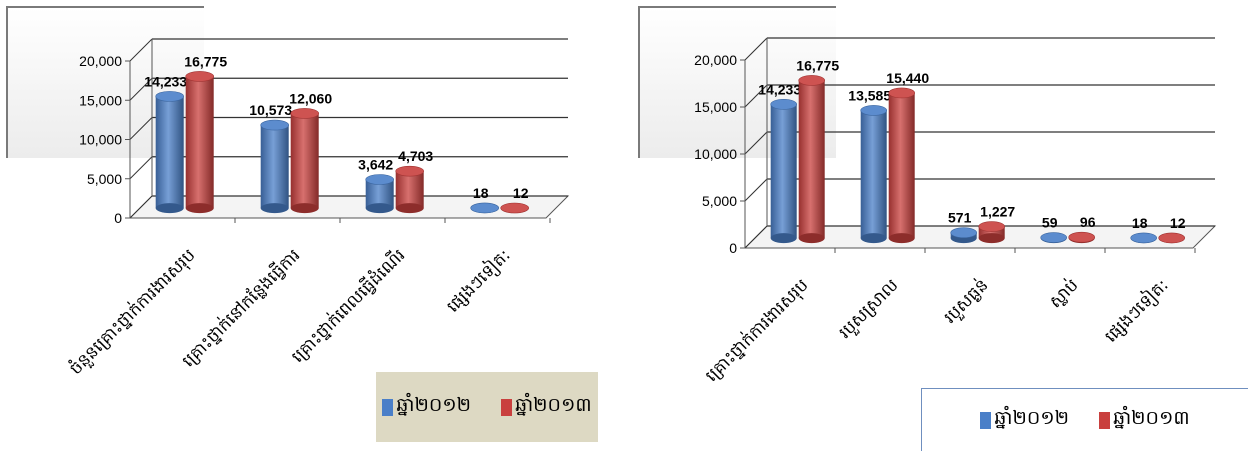  Describe the element at coordinates (756, 330) in the screenshot. I see `x-category-label: គ្រោះថ្នាក់ការងារសរុប` at that location.